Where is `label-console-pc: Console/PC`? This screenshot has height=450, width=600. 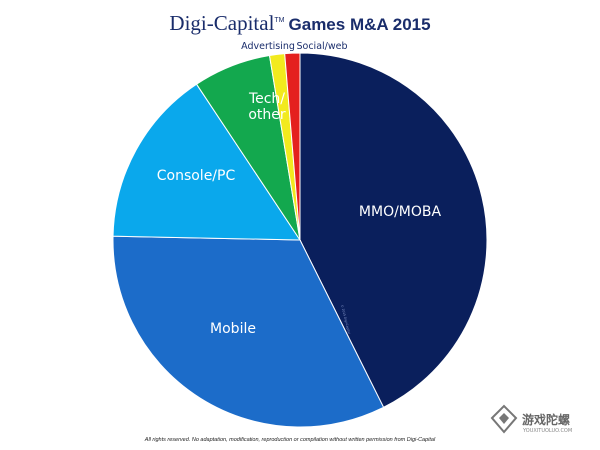 label-console-pc: Console/PC is located at coordinates (196, 176).